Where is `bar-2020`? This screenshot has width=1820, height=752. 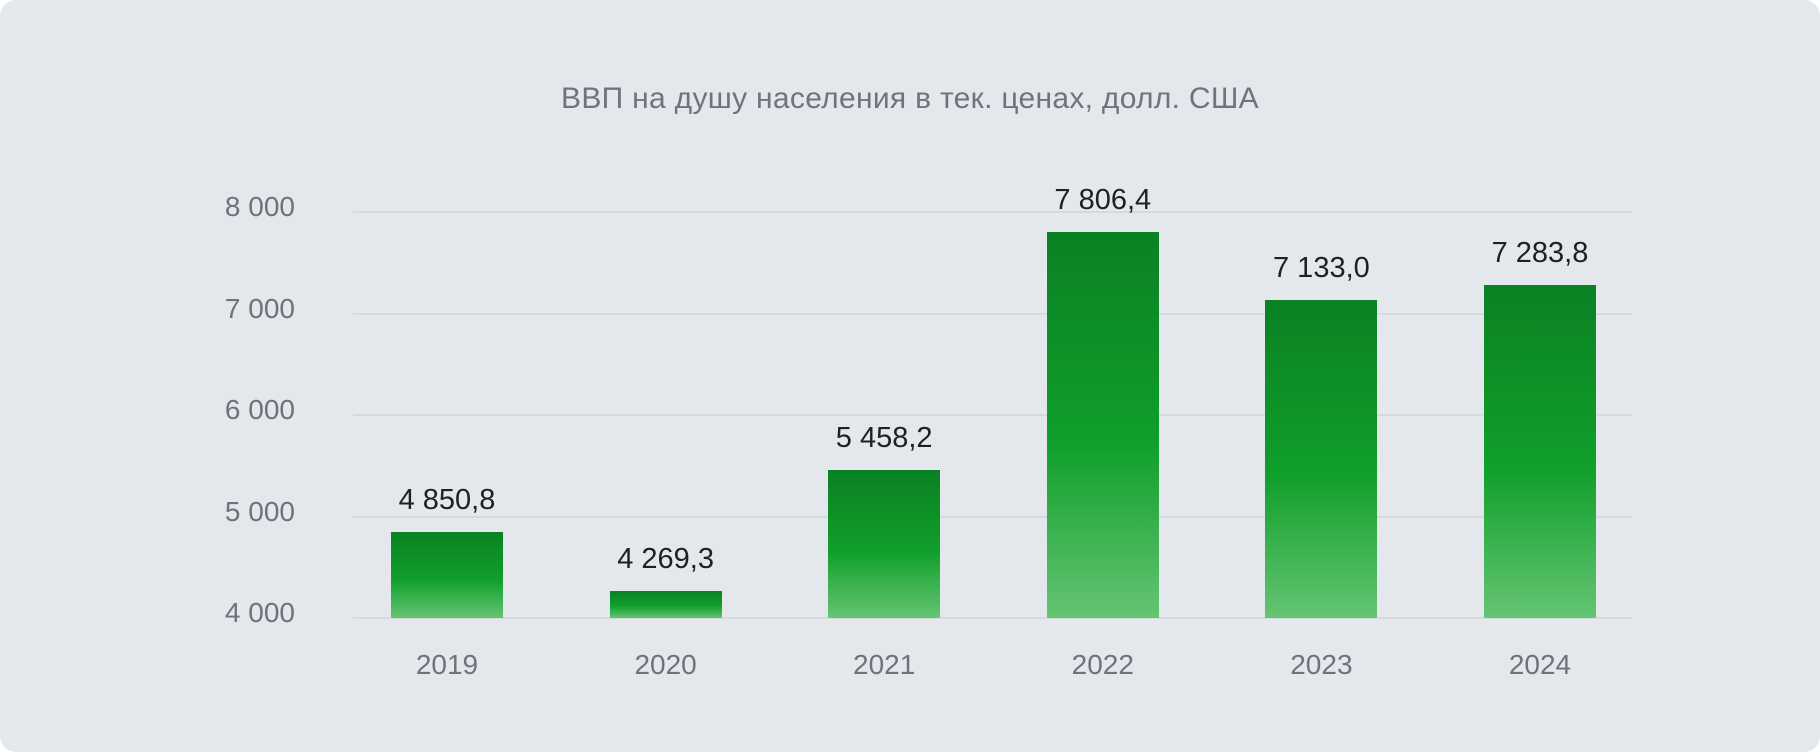
bar-2020 is located at coordinates (665, 604).